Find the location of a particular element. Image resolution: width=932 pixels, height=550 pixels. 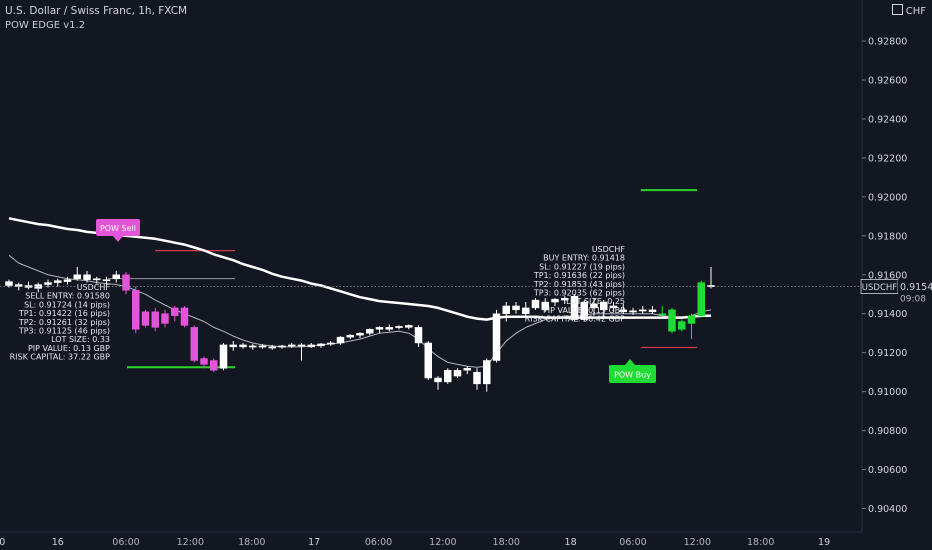

buy-info-line: TP3: 0.92035 (62 pips) is located at coordinates (579, 293).